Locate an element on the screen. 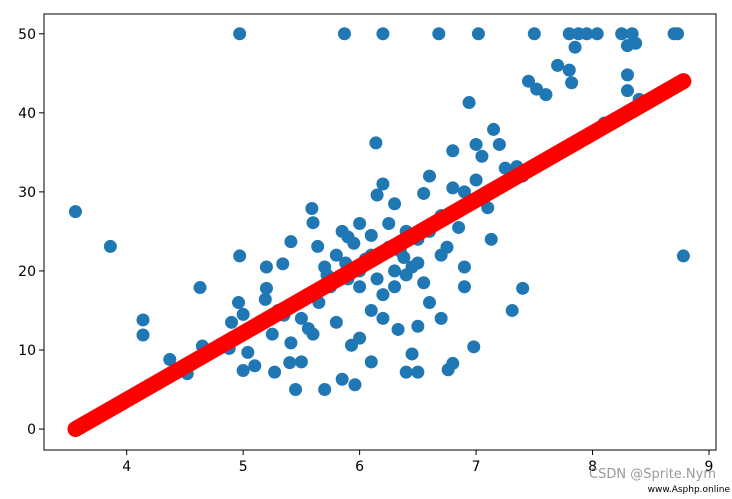 The height and width of the screenshot is (499, 732). x-tick-label: 6 is located at coordinates (359, 467).